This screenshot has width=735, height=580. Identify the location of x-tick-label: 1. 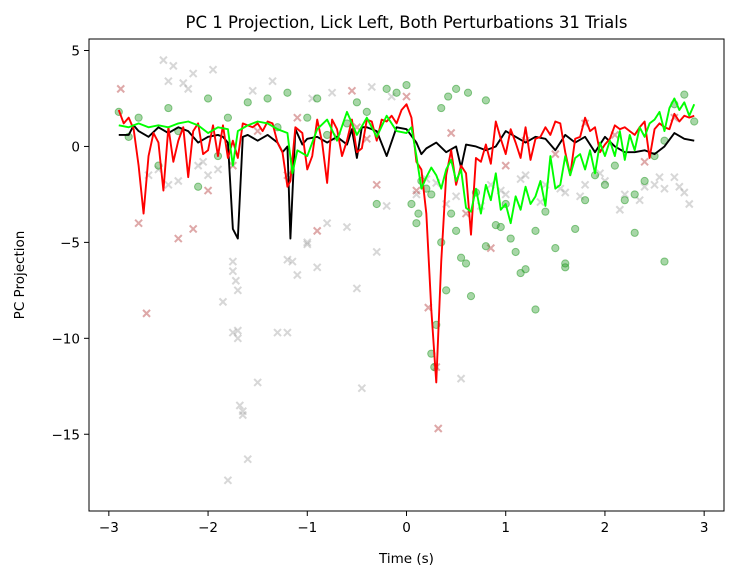
(505, 528).